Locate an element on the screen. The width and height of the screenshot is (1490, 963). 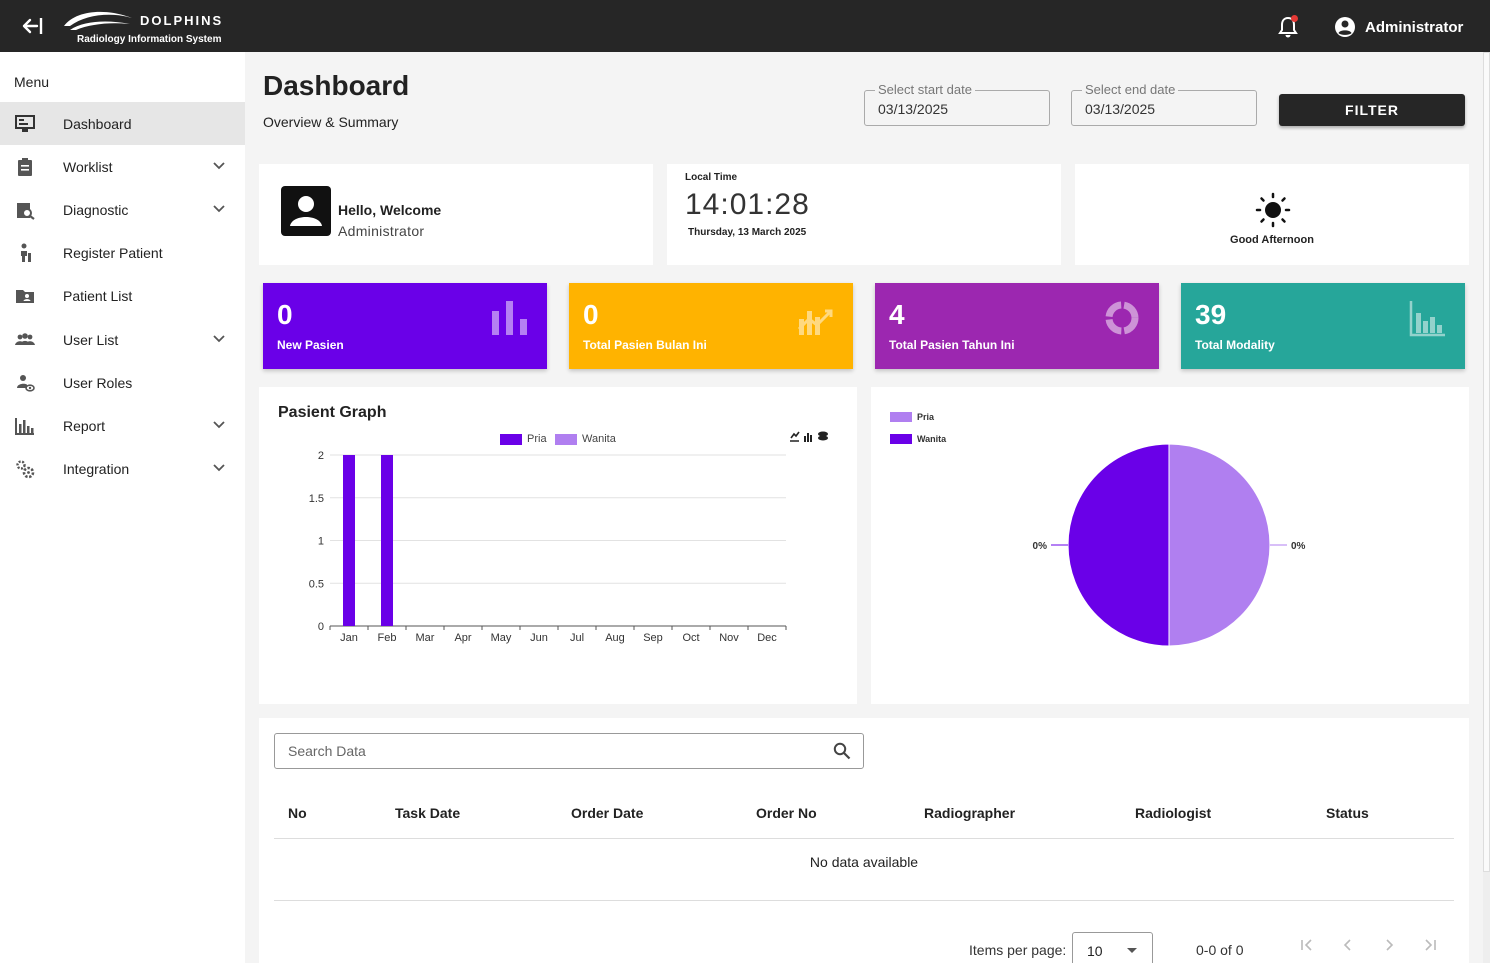
scrollbar-thumb is located at coordinates (1486, 462).